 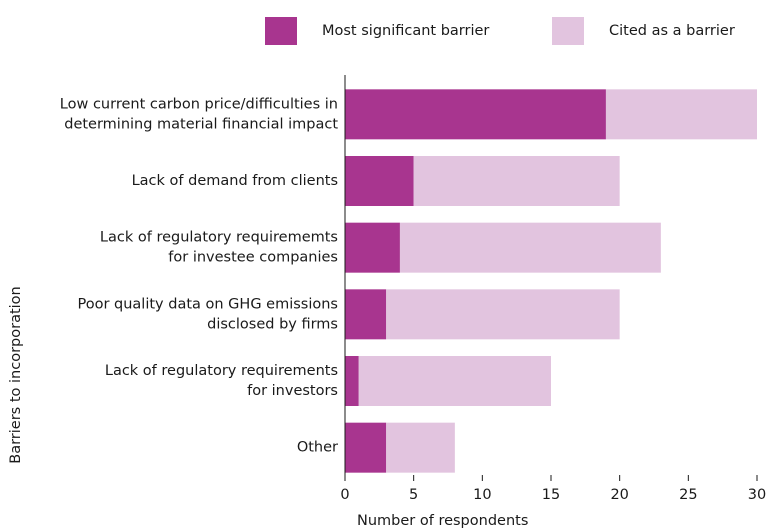 I want to click on x-axis-label: Number of respondents, so click(x=442, y=521).